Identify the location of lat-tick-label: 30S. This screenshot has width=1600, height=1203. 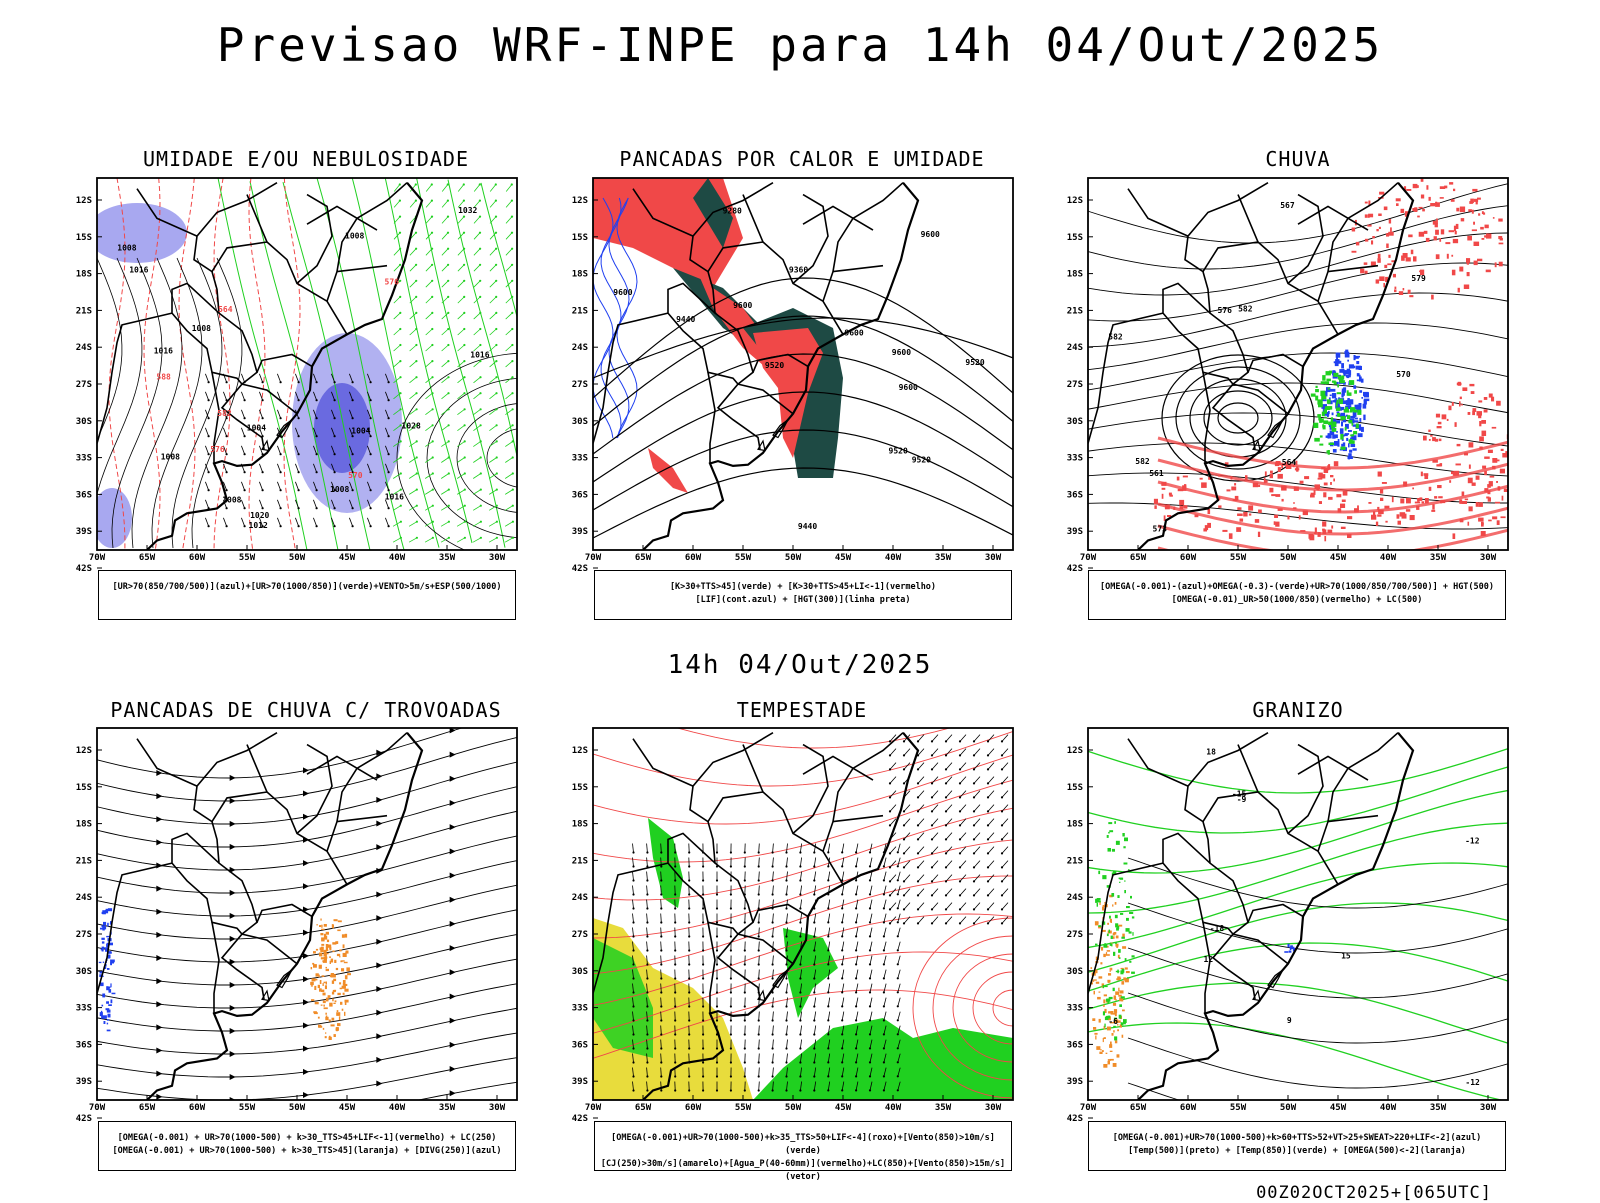
(580, 972).